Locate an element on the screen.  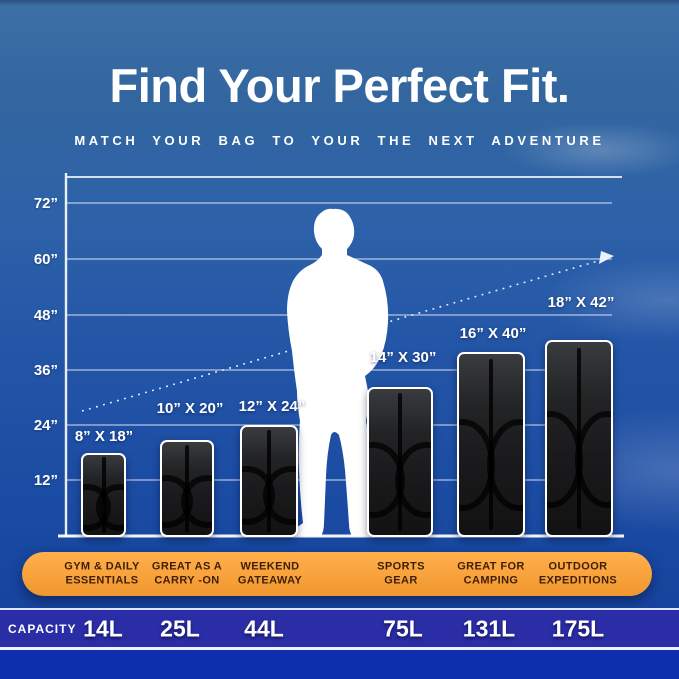
category-gym-daily-essentials: GYM & DAILY ESSENTIALS is located at coordinates (102, 573).